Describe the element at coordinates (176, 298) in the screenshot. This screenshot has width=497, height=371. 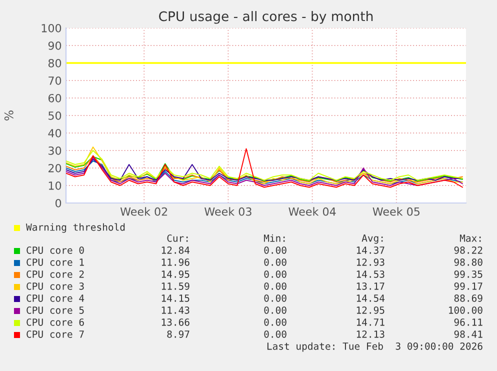
I see `text: 14.15` at that location.